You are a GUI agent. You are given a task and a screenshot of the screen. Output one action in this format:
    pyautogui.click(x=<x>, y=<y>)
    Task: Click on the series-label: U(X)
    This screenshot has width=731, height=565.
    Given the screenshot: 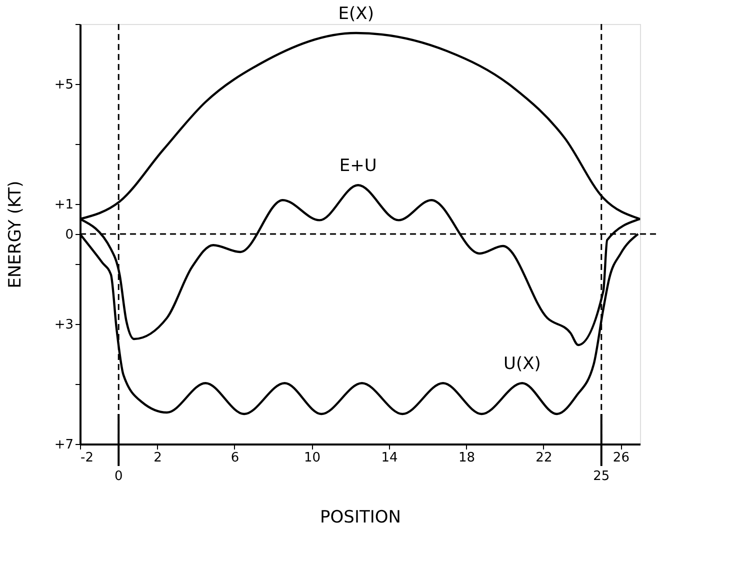 What is the action you would take?
    pyautogui.click(x=522, y=364)
    